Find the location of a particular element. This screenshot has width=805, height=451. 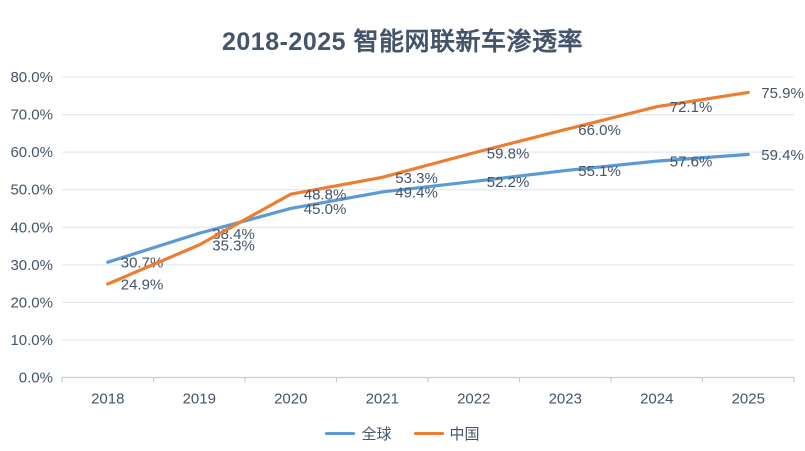

legend-label-china: 中国 is located at coordinates (464, 434).